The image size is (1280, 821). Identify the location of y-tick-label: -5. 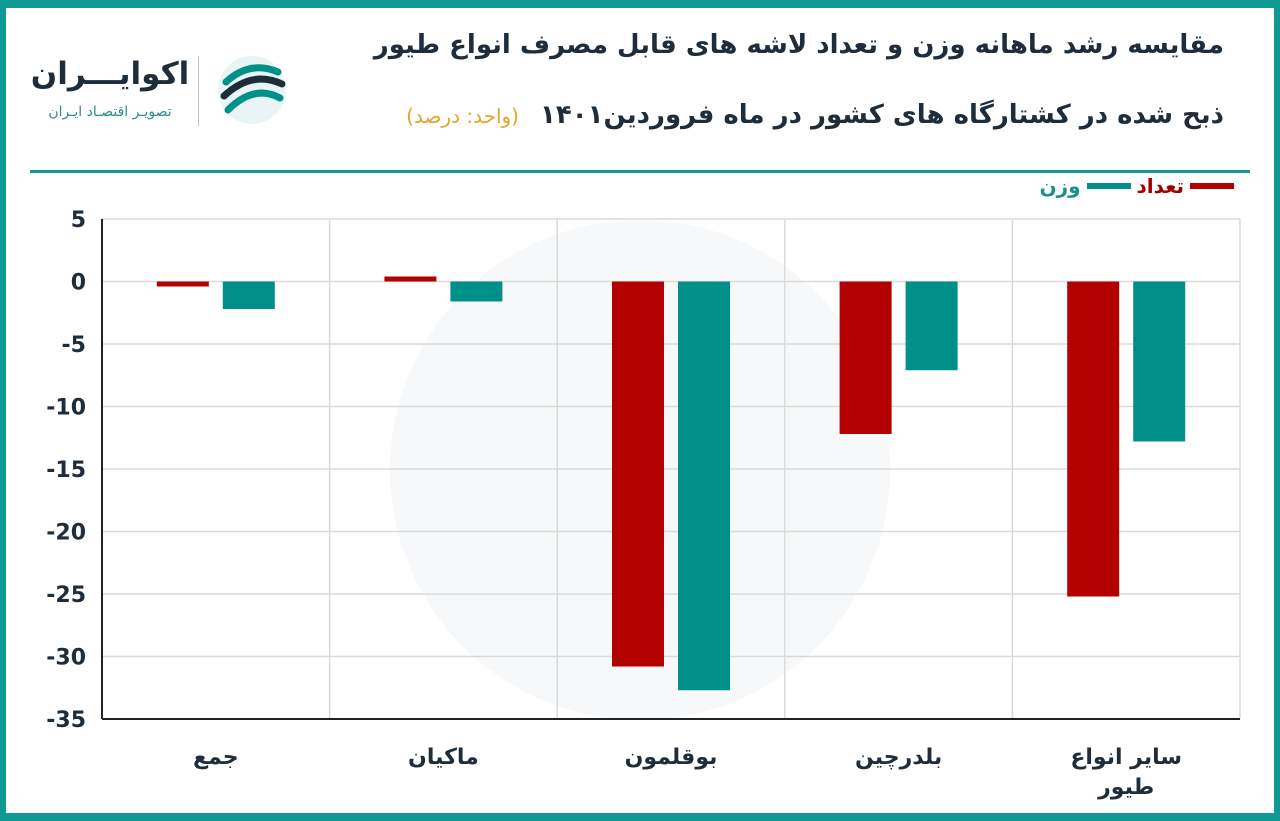
(74, 345).